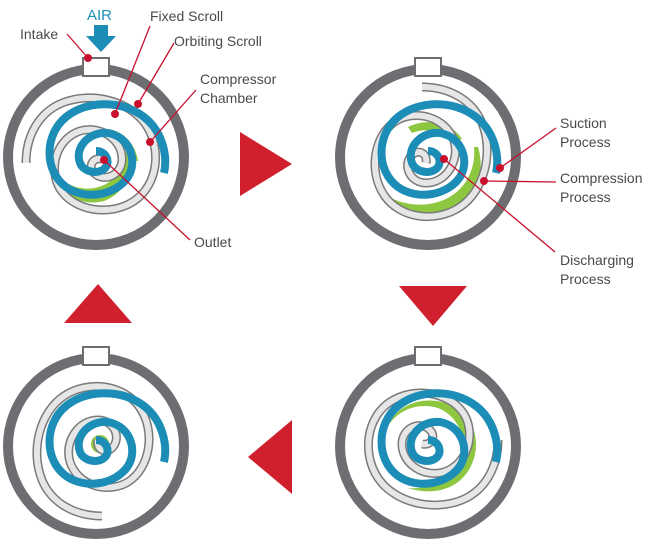 The image size is (667, 551). What do you see at coordinates (433, 306) in the screenshot?
I see `arrow-down` at bounding box center [433, 306].